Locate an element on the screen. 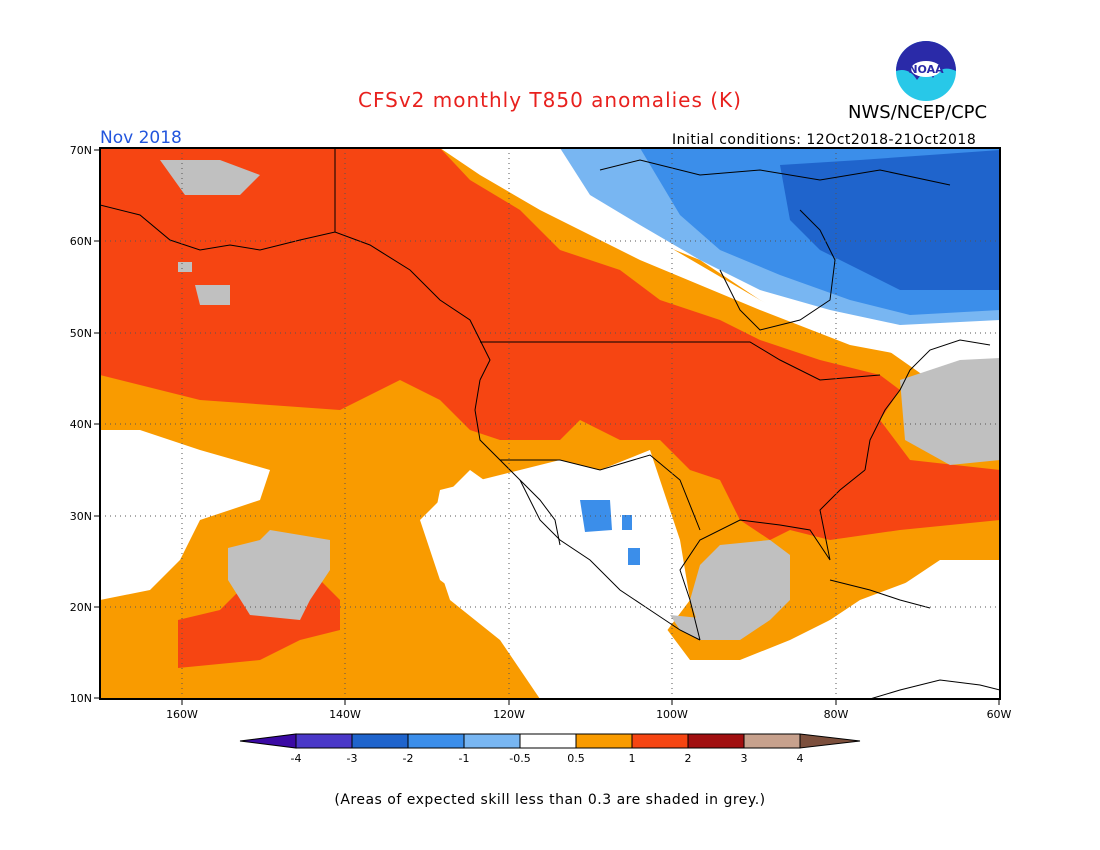 This screenshot has height=850, width=1100. lat-label: 40N is located at coordinates (81, 424).